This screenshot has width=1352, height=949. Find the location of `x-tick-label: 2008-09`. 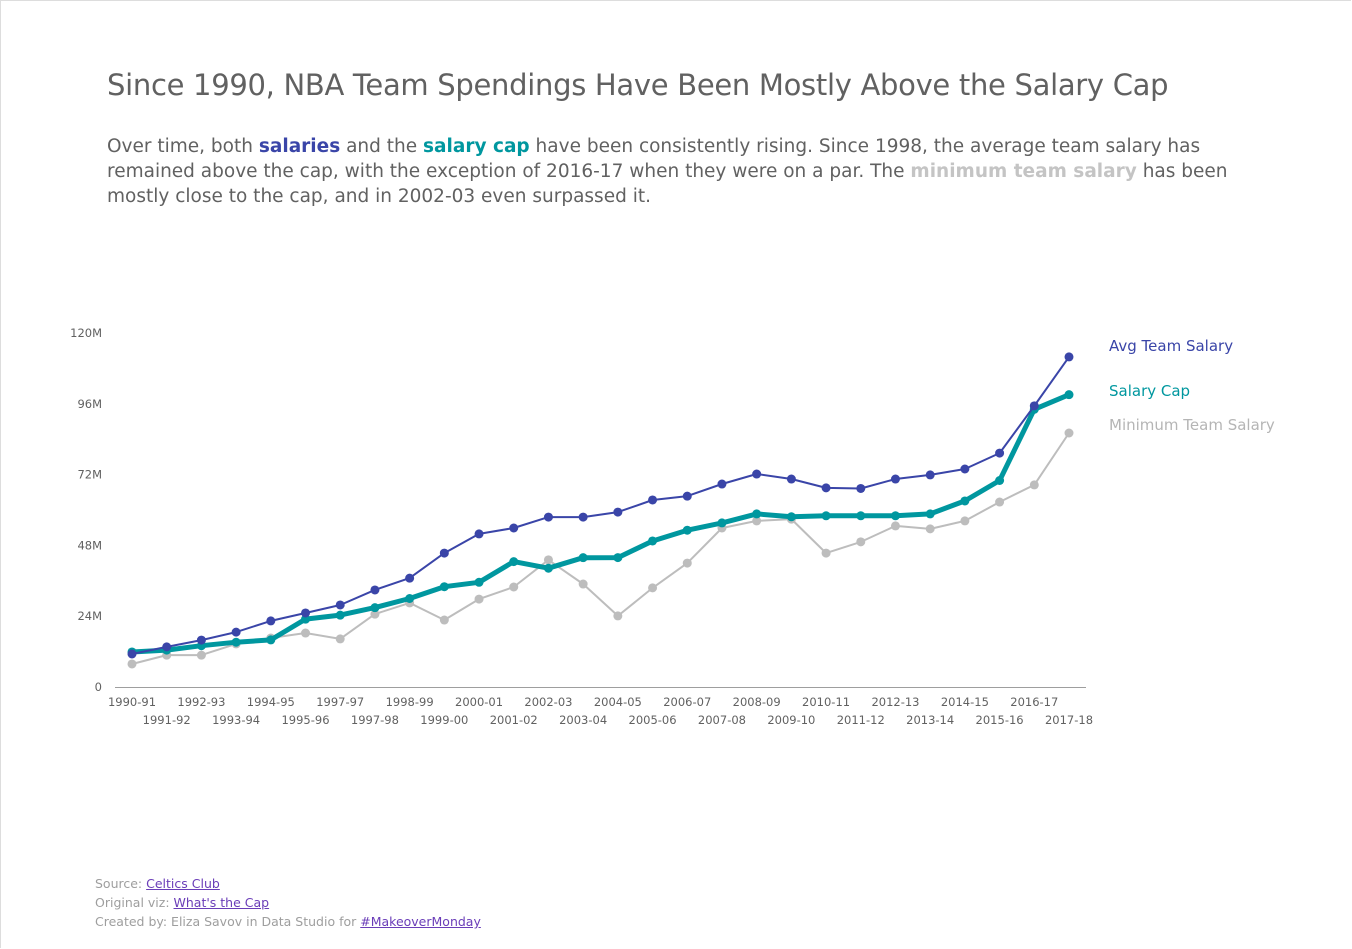

x-tick-label: 2008-09 is located at coordinates (757, 702).